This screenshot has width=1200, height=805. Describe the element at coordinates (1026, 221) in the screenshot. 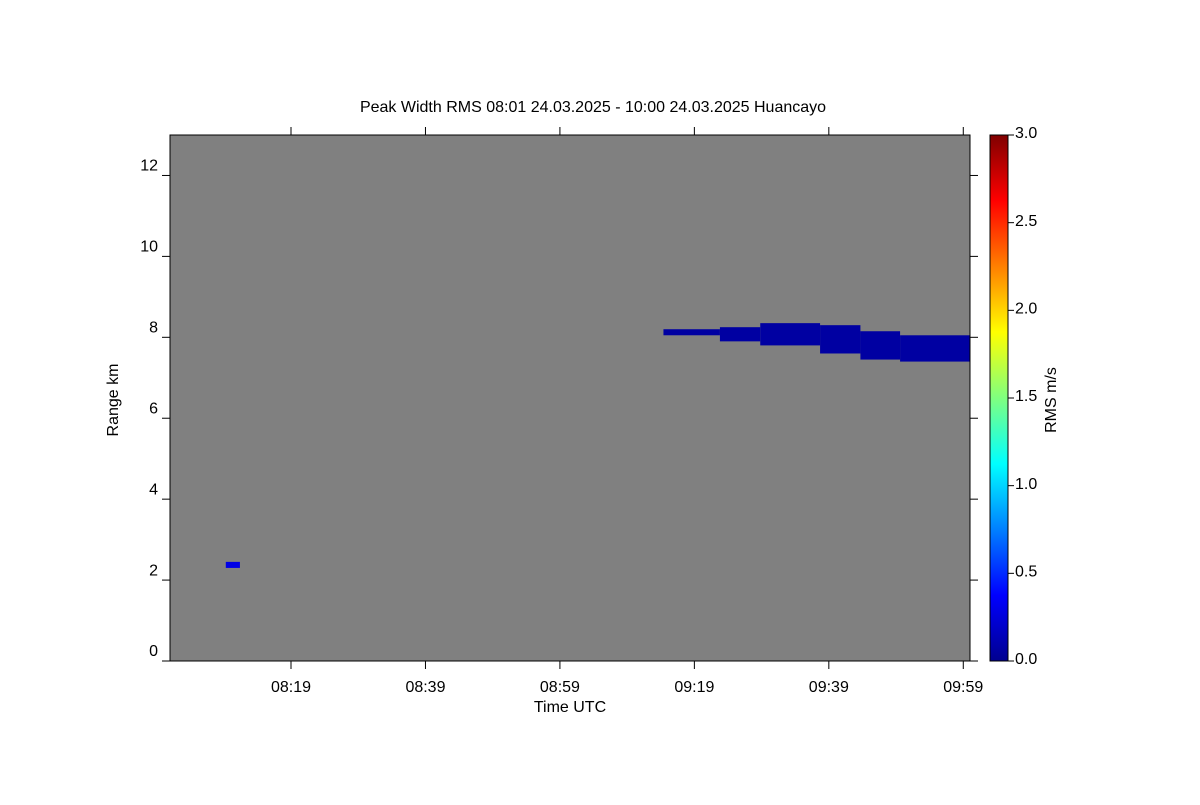

I see `colorbar-tick-label: 2.5` at that location.